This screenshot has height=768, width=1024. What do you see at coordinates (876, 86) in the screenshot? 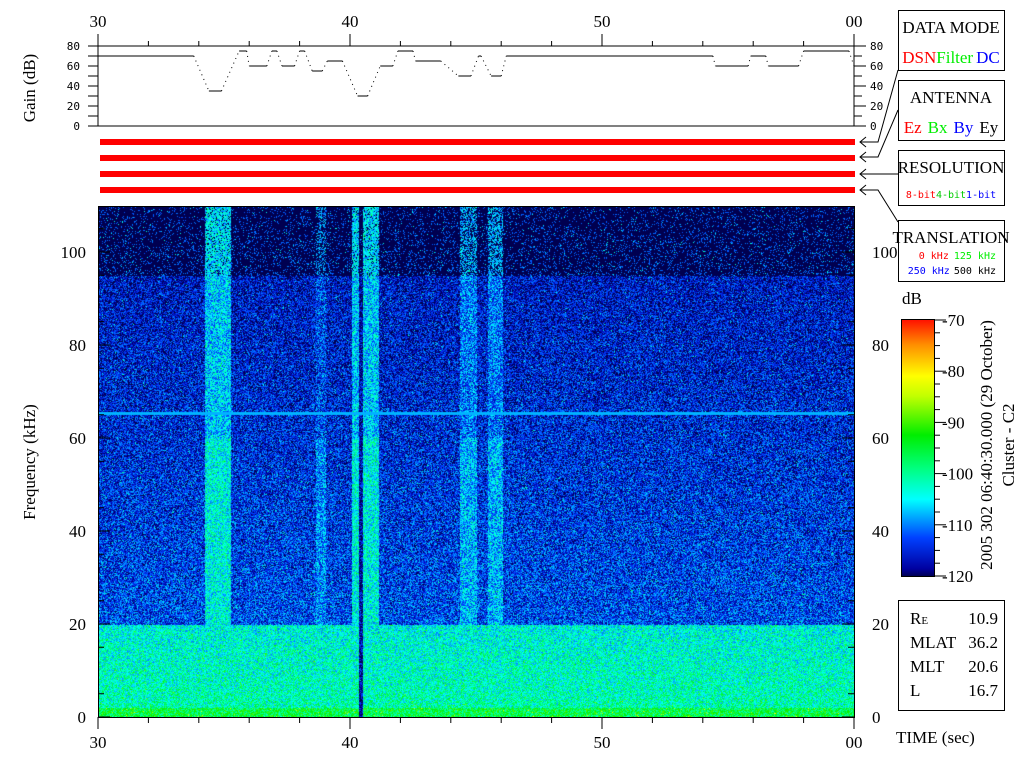
I see `gain-tick-label-right: 40` at bounding box center [876, 86].